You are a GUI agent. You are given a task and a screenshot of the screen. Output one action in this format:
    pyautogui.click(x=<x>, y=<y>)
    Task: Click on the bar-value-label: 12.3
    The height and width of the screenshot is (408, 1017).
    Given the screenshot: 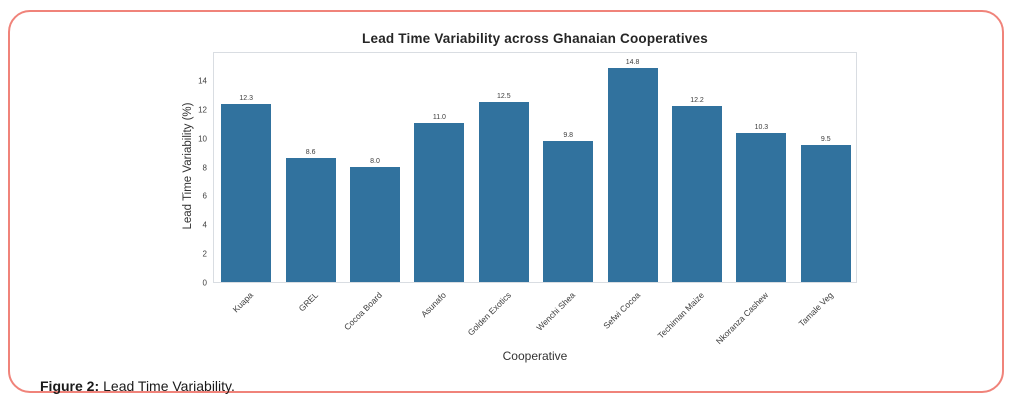 What is the action you would take?
    pyautogui.click(x=246, y=99)
    